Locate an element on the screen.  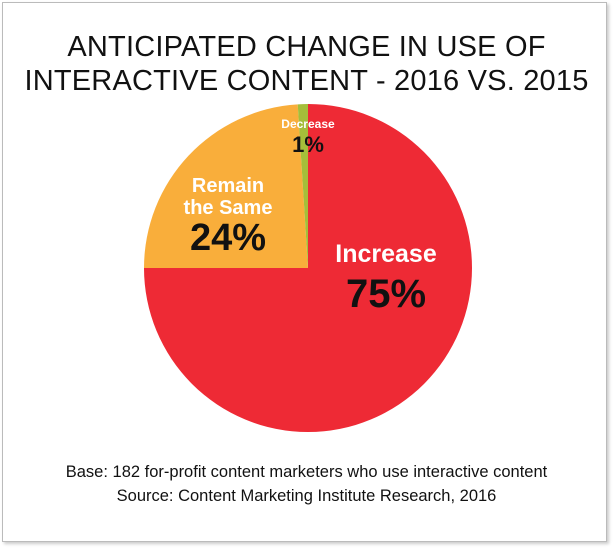
title-line-2: INTERACTIVE CONTENT - 2016 VS. 2015 is located at coordinates (306, 81).